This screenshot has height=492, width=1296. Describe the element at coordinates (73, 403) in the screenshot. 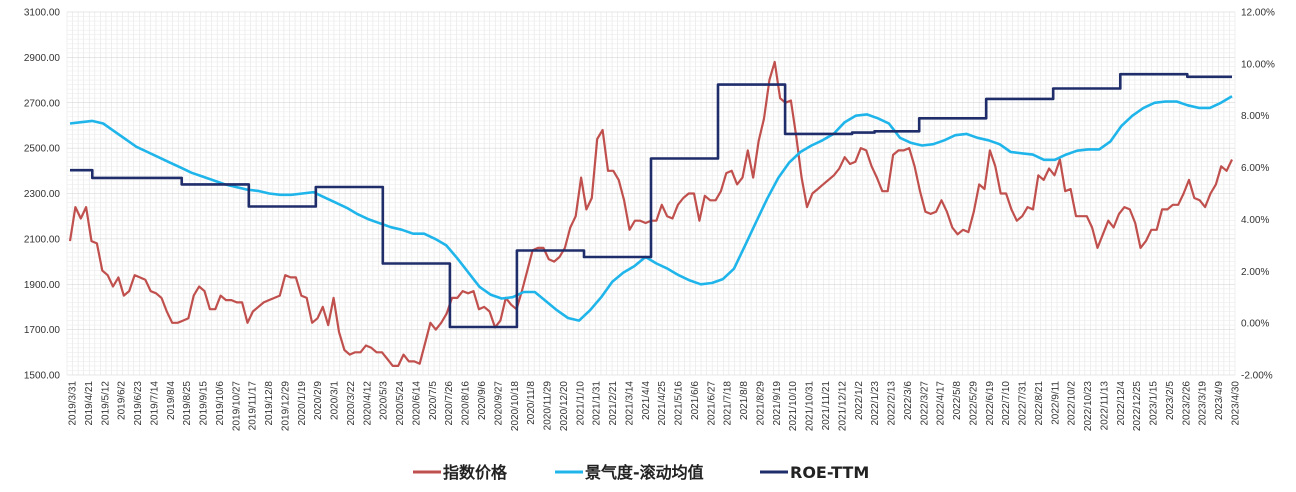

I see `x-tick-label: 2019/3/31` at that location.